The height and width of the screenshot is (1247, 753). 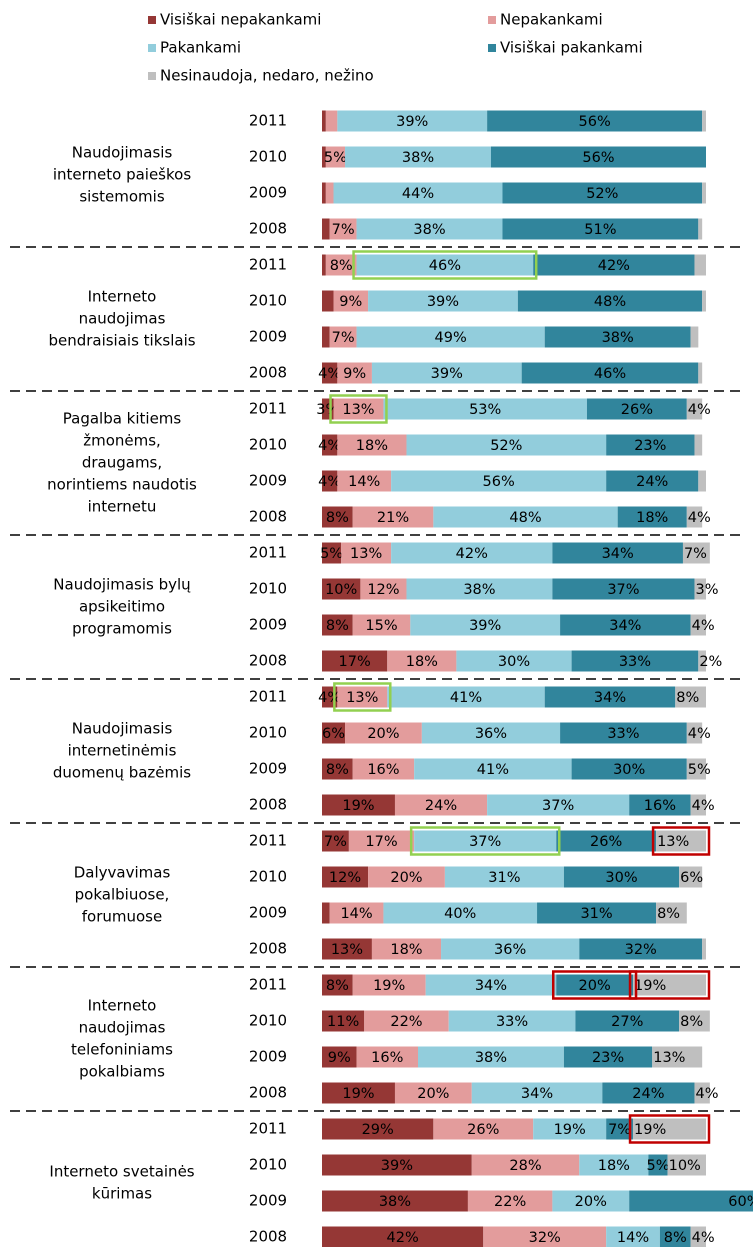 I want to click on group-label: norintiems naudotis, so click(x=122, y=485).